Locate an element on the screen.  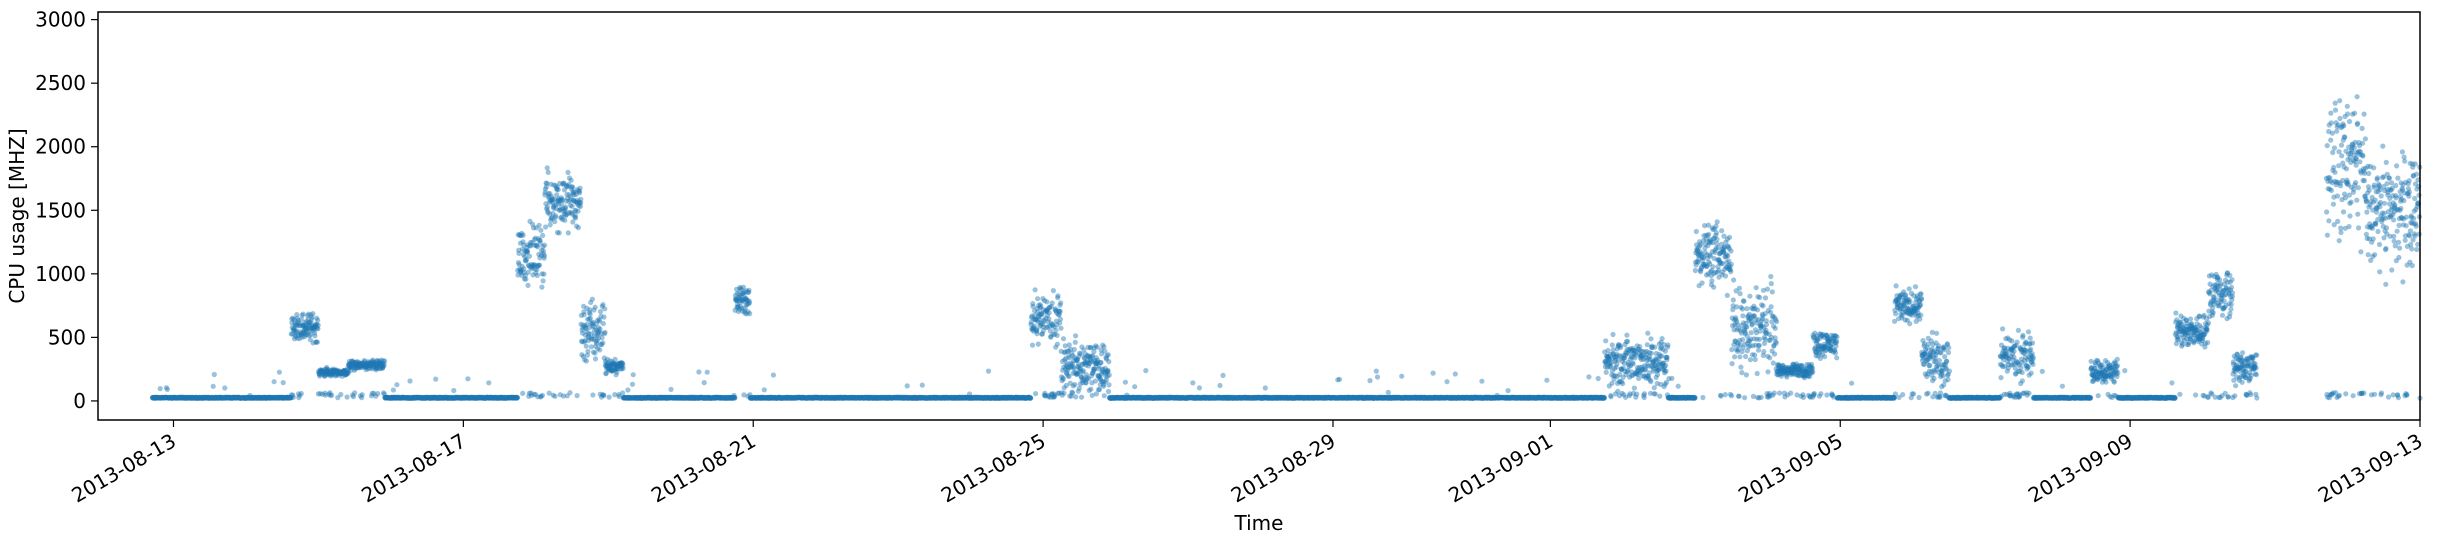
y-tick-label: 2000 is located at coordinates (60, 147).